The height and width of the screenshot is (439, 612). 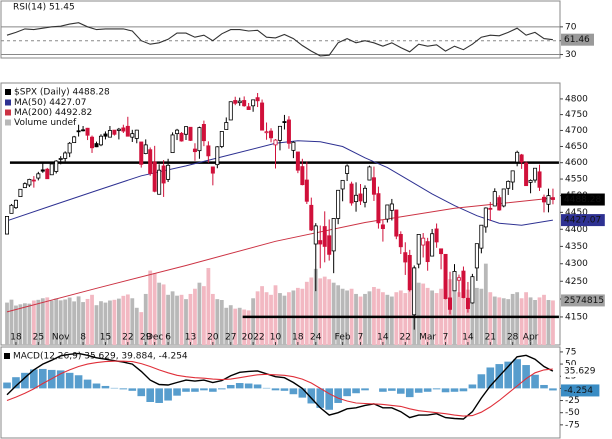 What do you see at coordinates (45, 123) in the screenshot?
I see `legend-label: Volume undef` at bounding box center [45, 123].